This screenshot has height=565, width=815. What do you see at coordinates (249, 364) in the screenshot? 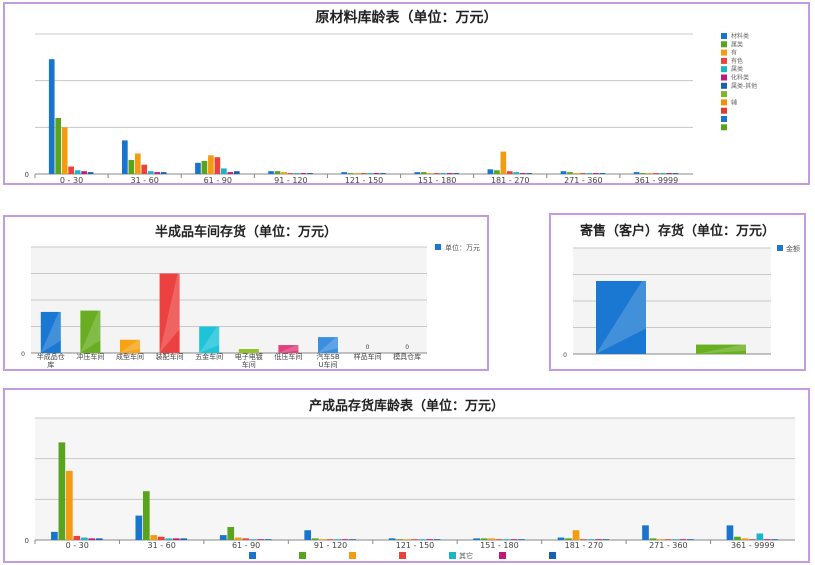
I see `x-tick-label: 车间` at bounding box center [249, 364].